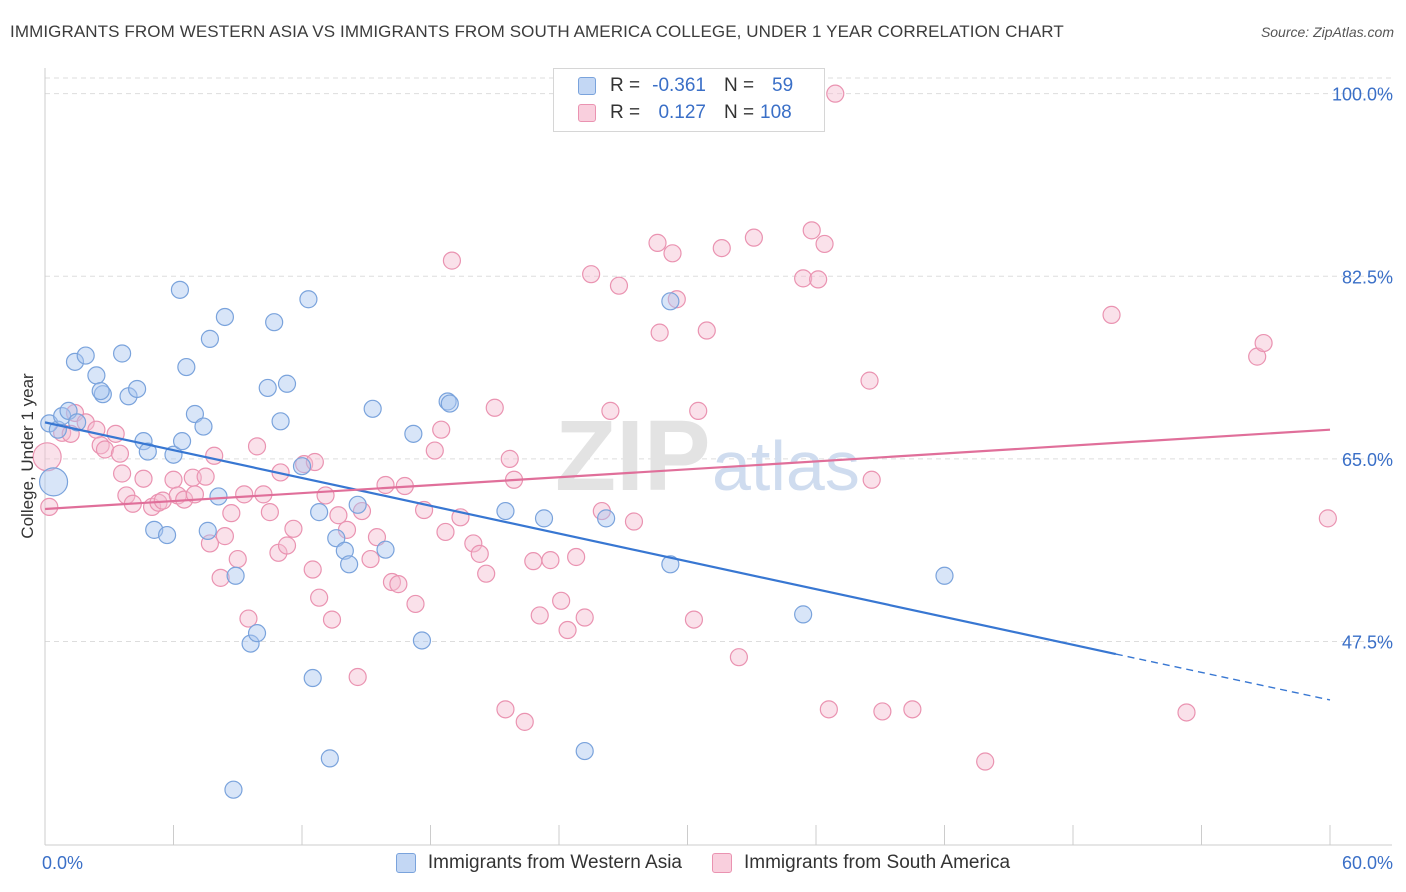 The height and width of the screenshot is (892, 1406). Describe the element at coordinates (679, 85) in the screenshot. I see `legend-r-value: -0.361` at that location.